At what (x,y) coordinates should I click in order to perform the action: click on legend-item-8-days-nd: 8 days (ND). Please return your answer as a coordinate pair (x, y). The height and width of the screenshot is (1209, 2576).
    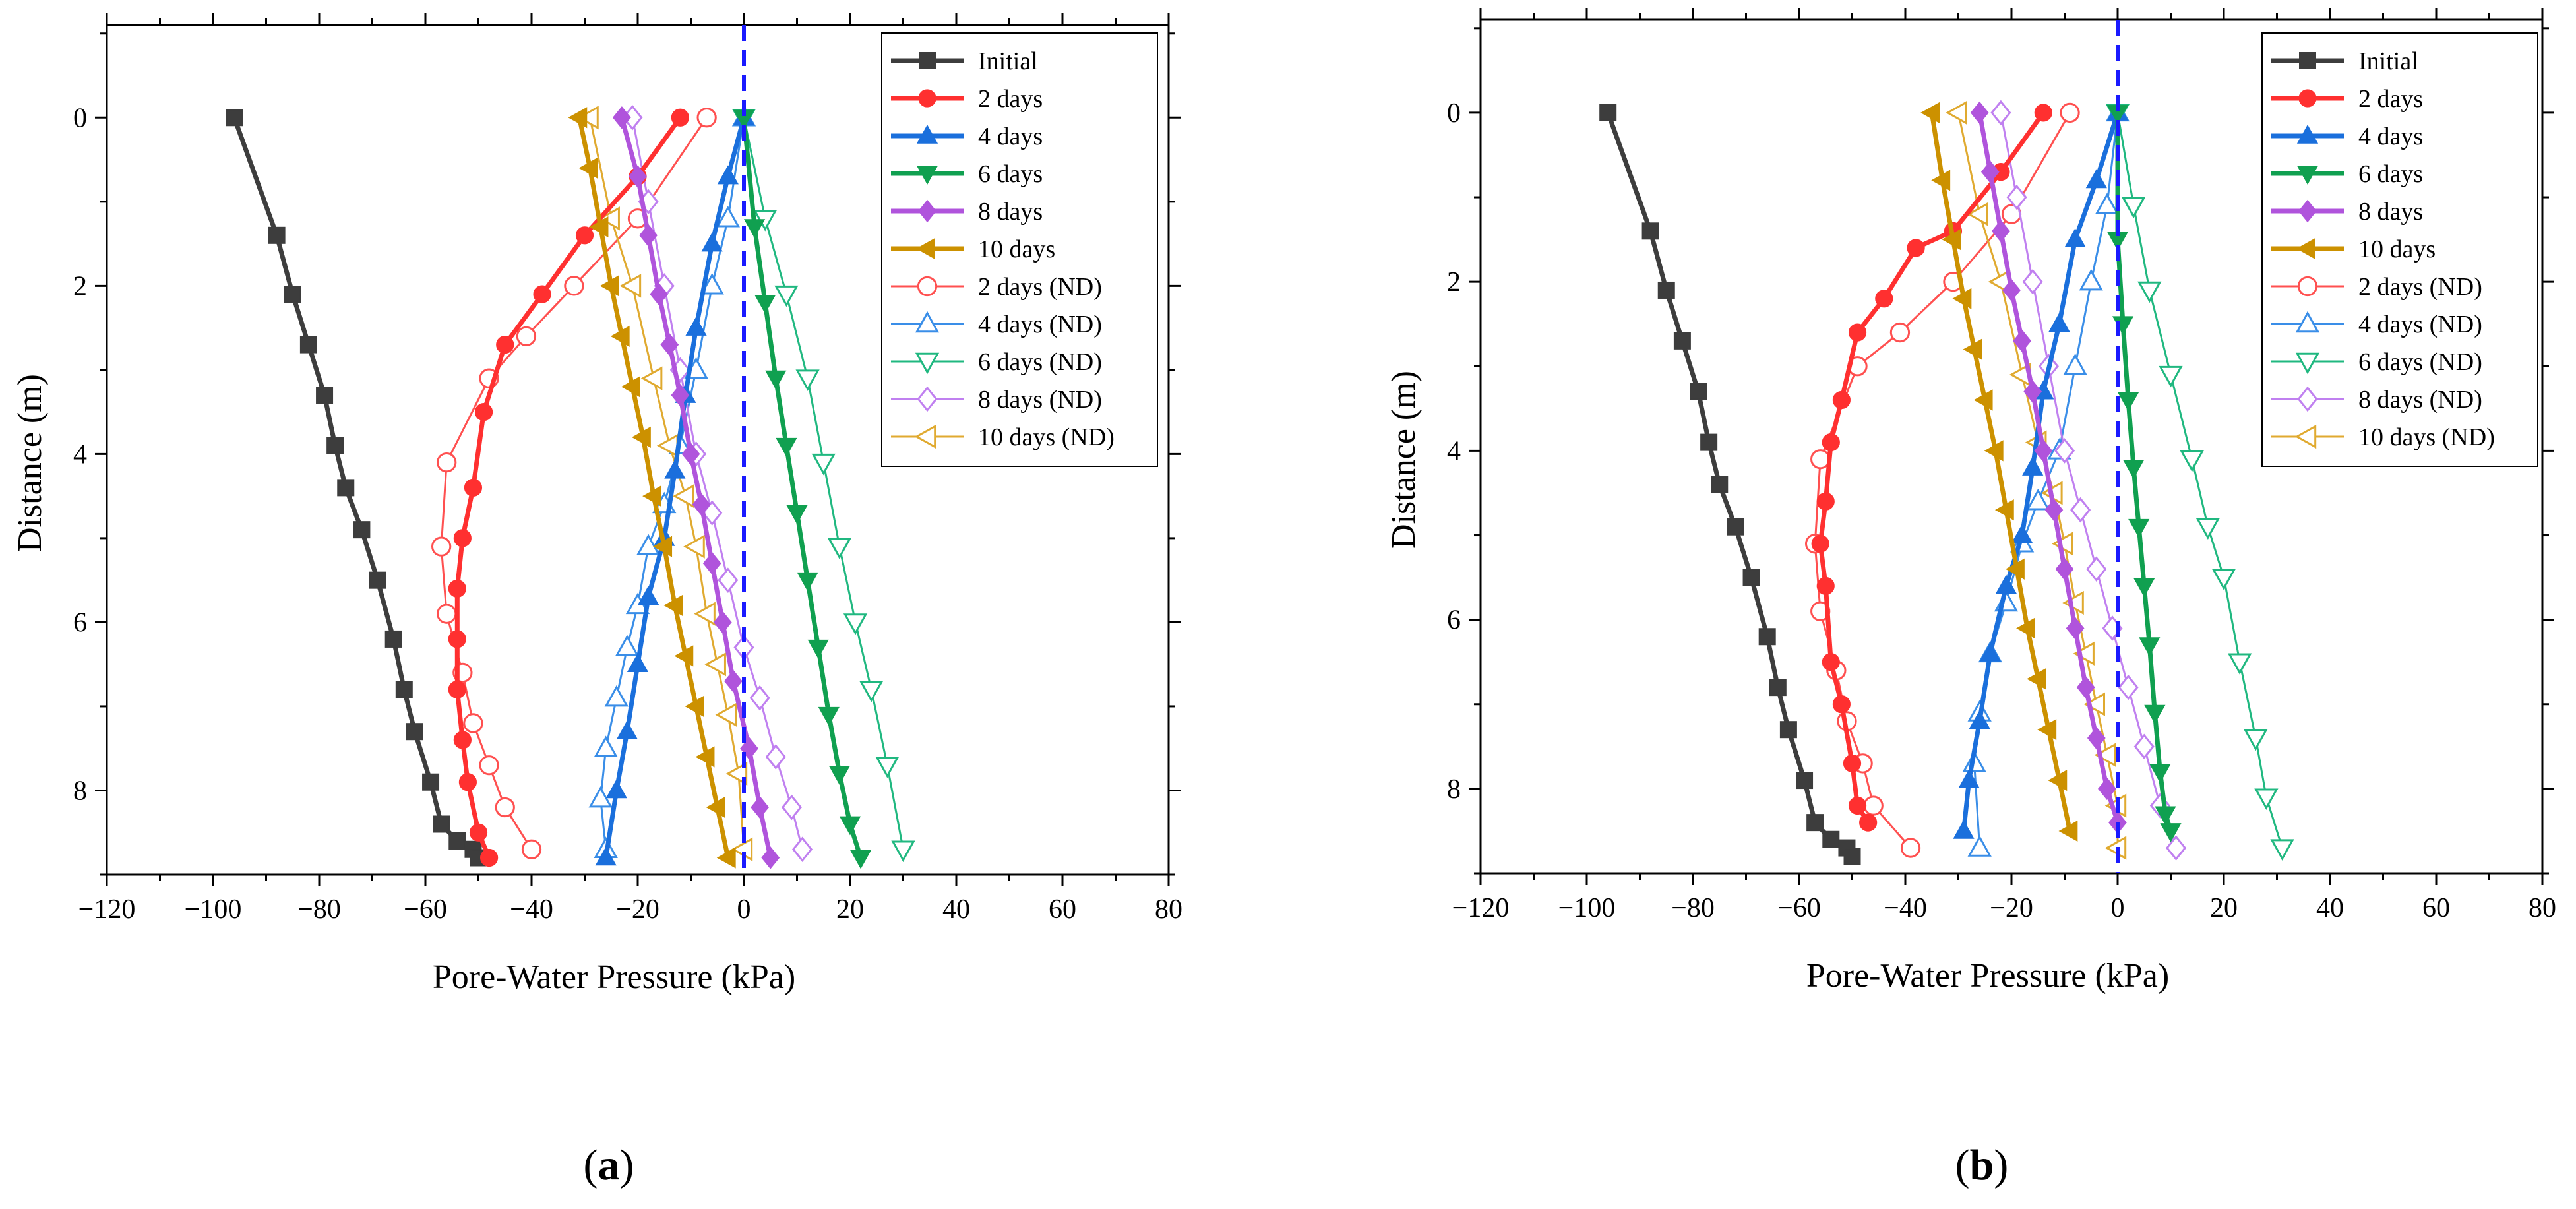
    Looking at the image, I should click on (996, 400).